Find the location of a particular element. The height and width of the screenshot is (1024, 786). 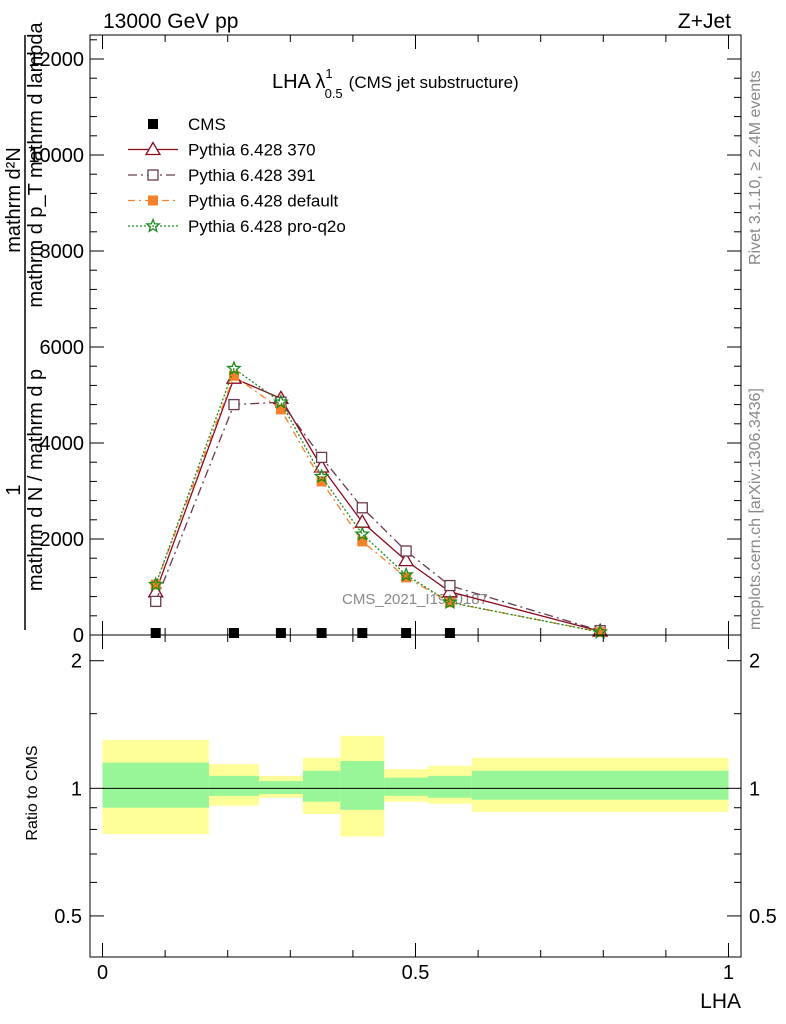

main-title-note: (CMS jet substructure) is located at coordinates (434, 82).